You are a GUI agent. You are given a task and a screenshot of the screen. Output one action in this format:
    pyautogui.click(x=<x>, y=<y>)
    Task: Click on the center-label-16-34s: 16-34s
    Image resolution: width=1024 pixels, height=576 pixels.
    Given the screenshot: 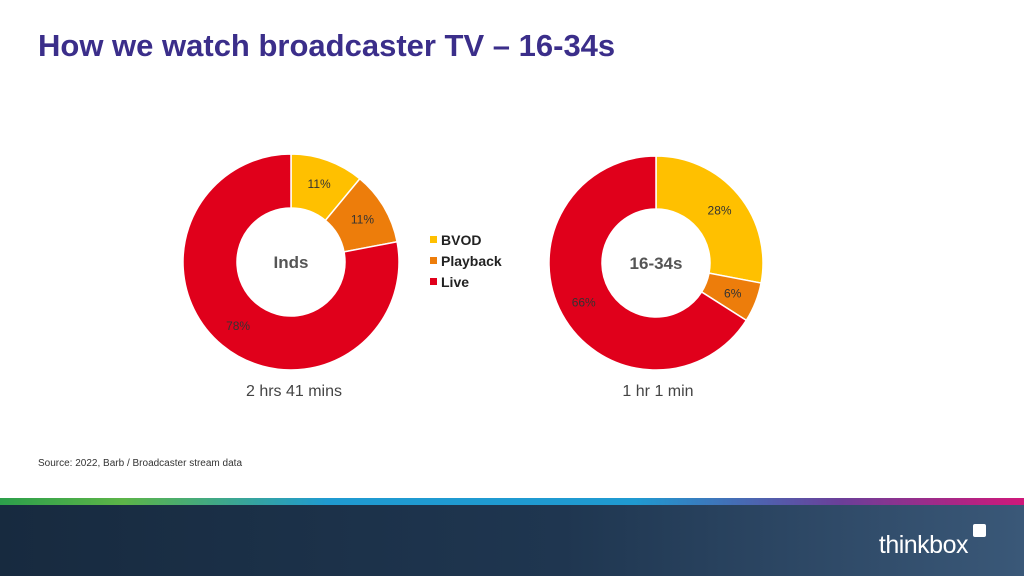 What is the action you would take?
    pyautogui.click(x=656, y=263)
    